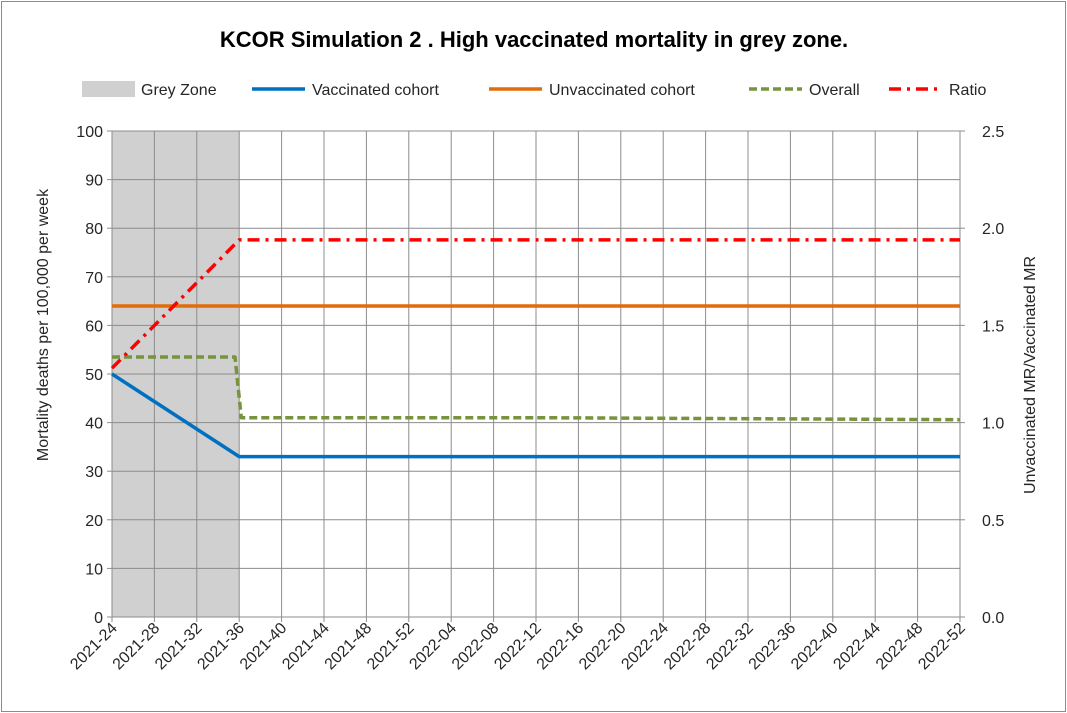 This screenshot has width=1067, height=713. I want to click on x-tick-label: 2022-52, so click(942, 647).